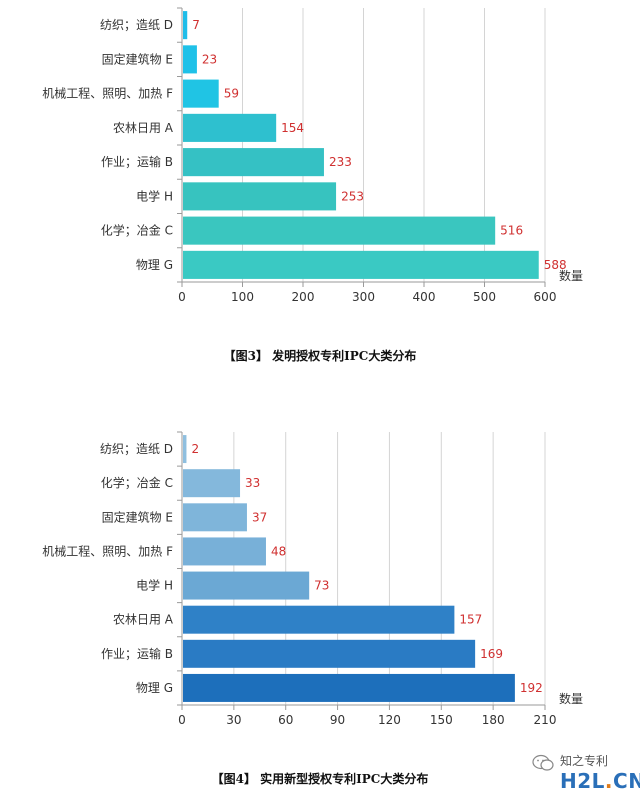 This screenshot has width=640, height=803. Describe the element at coordinates (470, 620) in the screenshot. I see `value-label: 157` at that location.